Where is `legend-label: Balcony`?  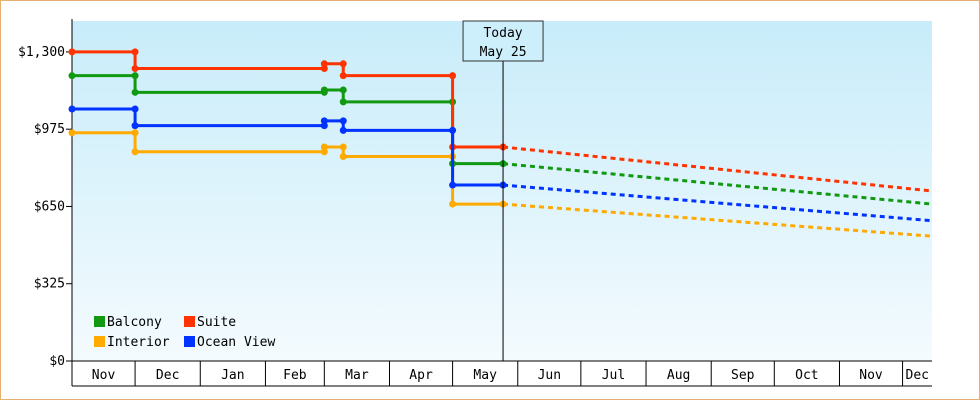
legend-label: Balcony is located at coordinates (134, 322).